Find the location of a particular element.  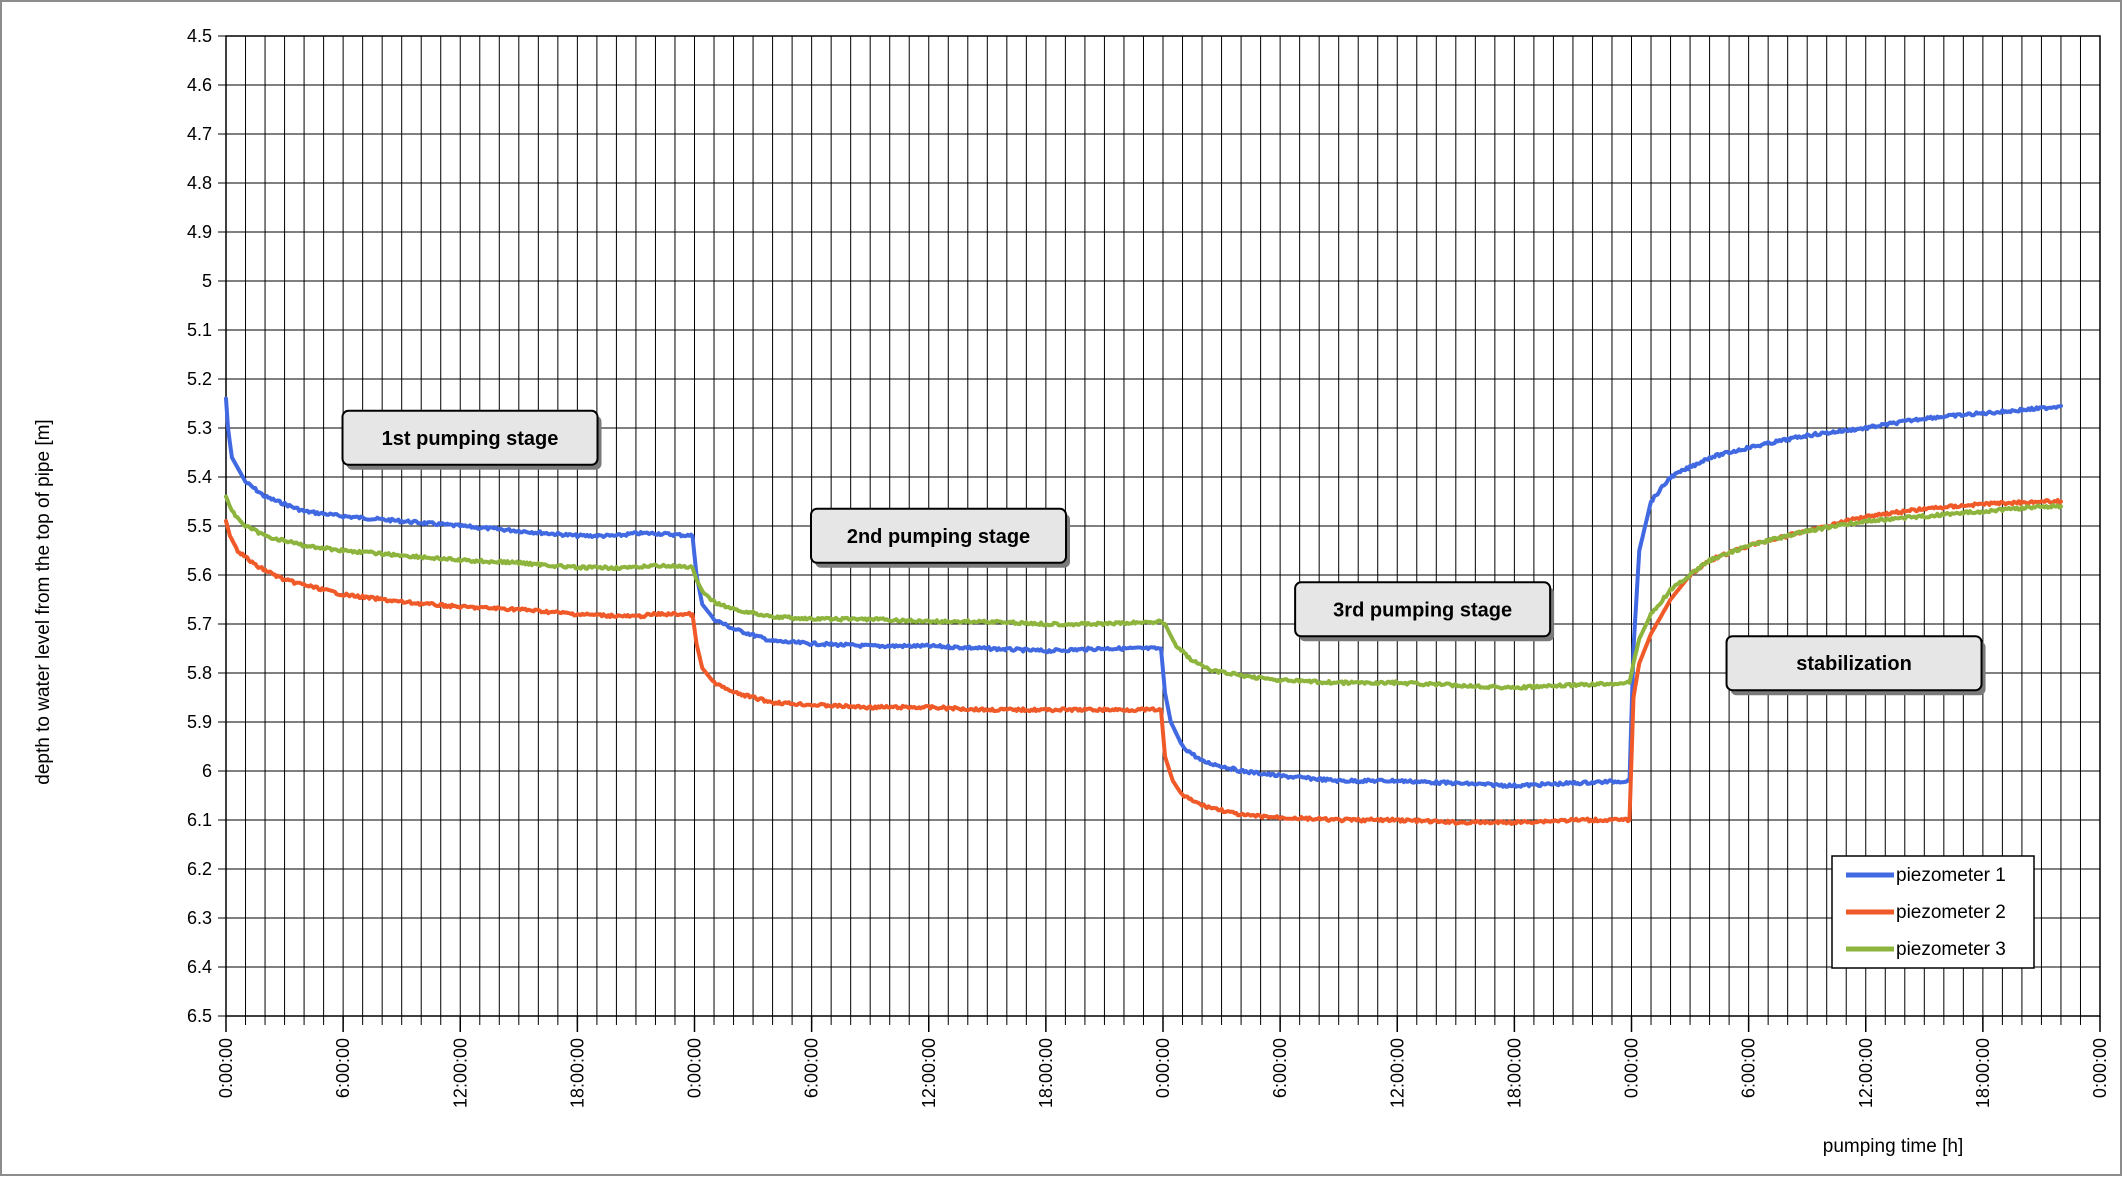

y-tick-label: 5.3 is located at coordinates (199, 428).